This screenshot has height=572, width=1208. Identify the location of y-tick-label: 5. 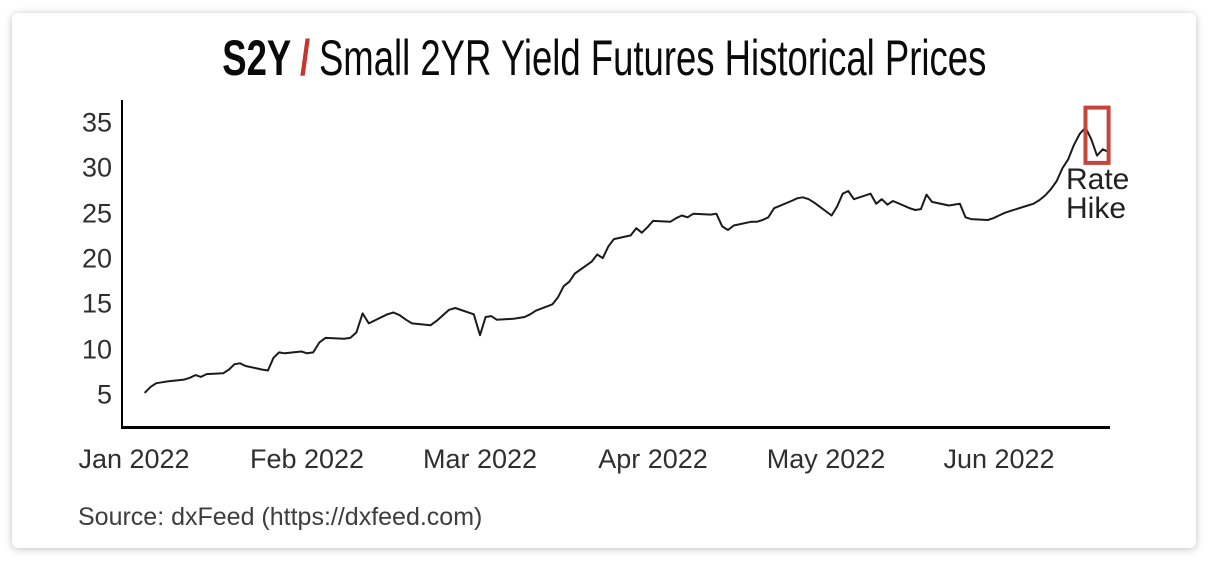
(104, 394).